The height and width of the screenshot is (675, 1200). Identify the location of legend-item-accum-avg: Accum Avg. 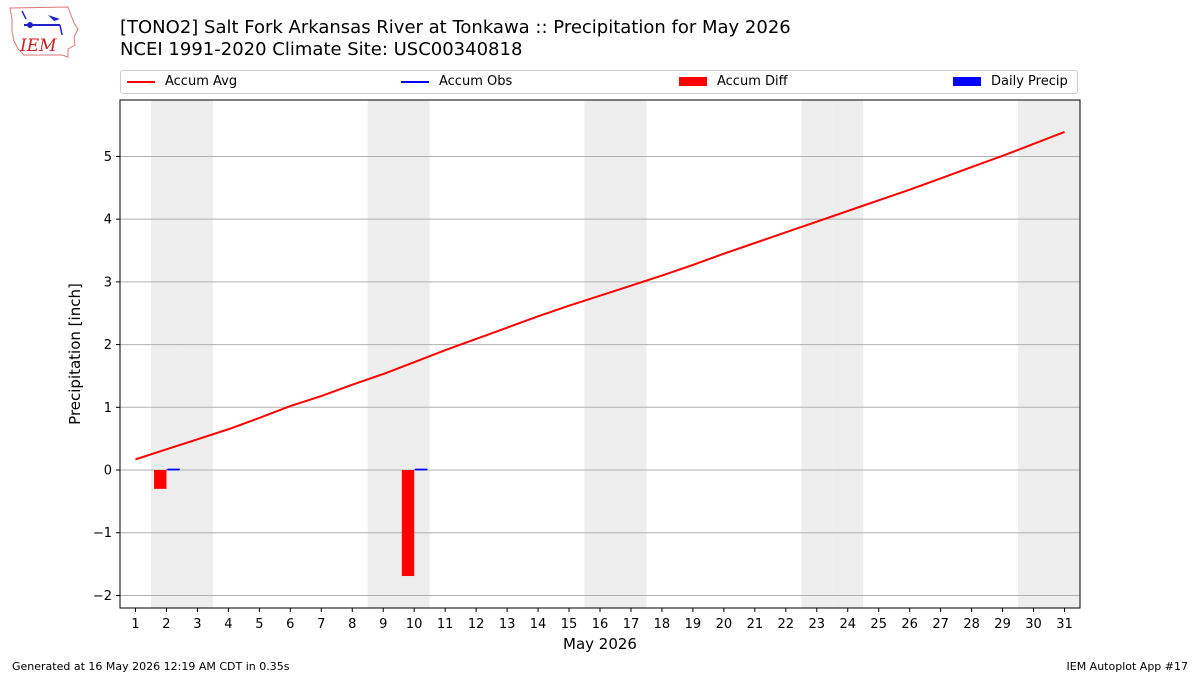
(182, 81).